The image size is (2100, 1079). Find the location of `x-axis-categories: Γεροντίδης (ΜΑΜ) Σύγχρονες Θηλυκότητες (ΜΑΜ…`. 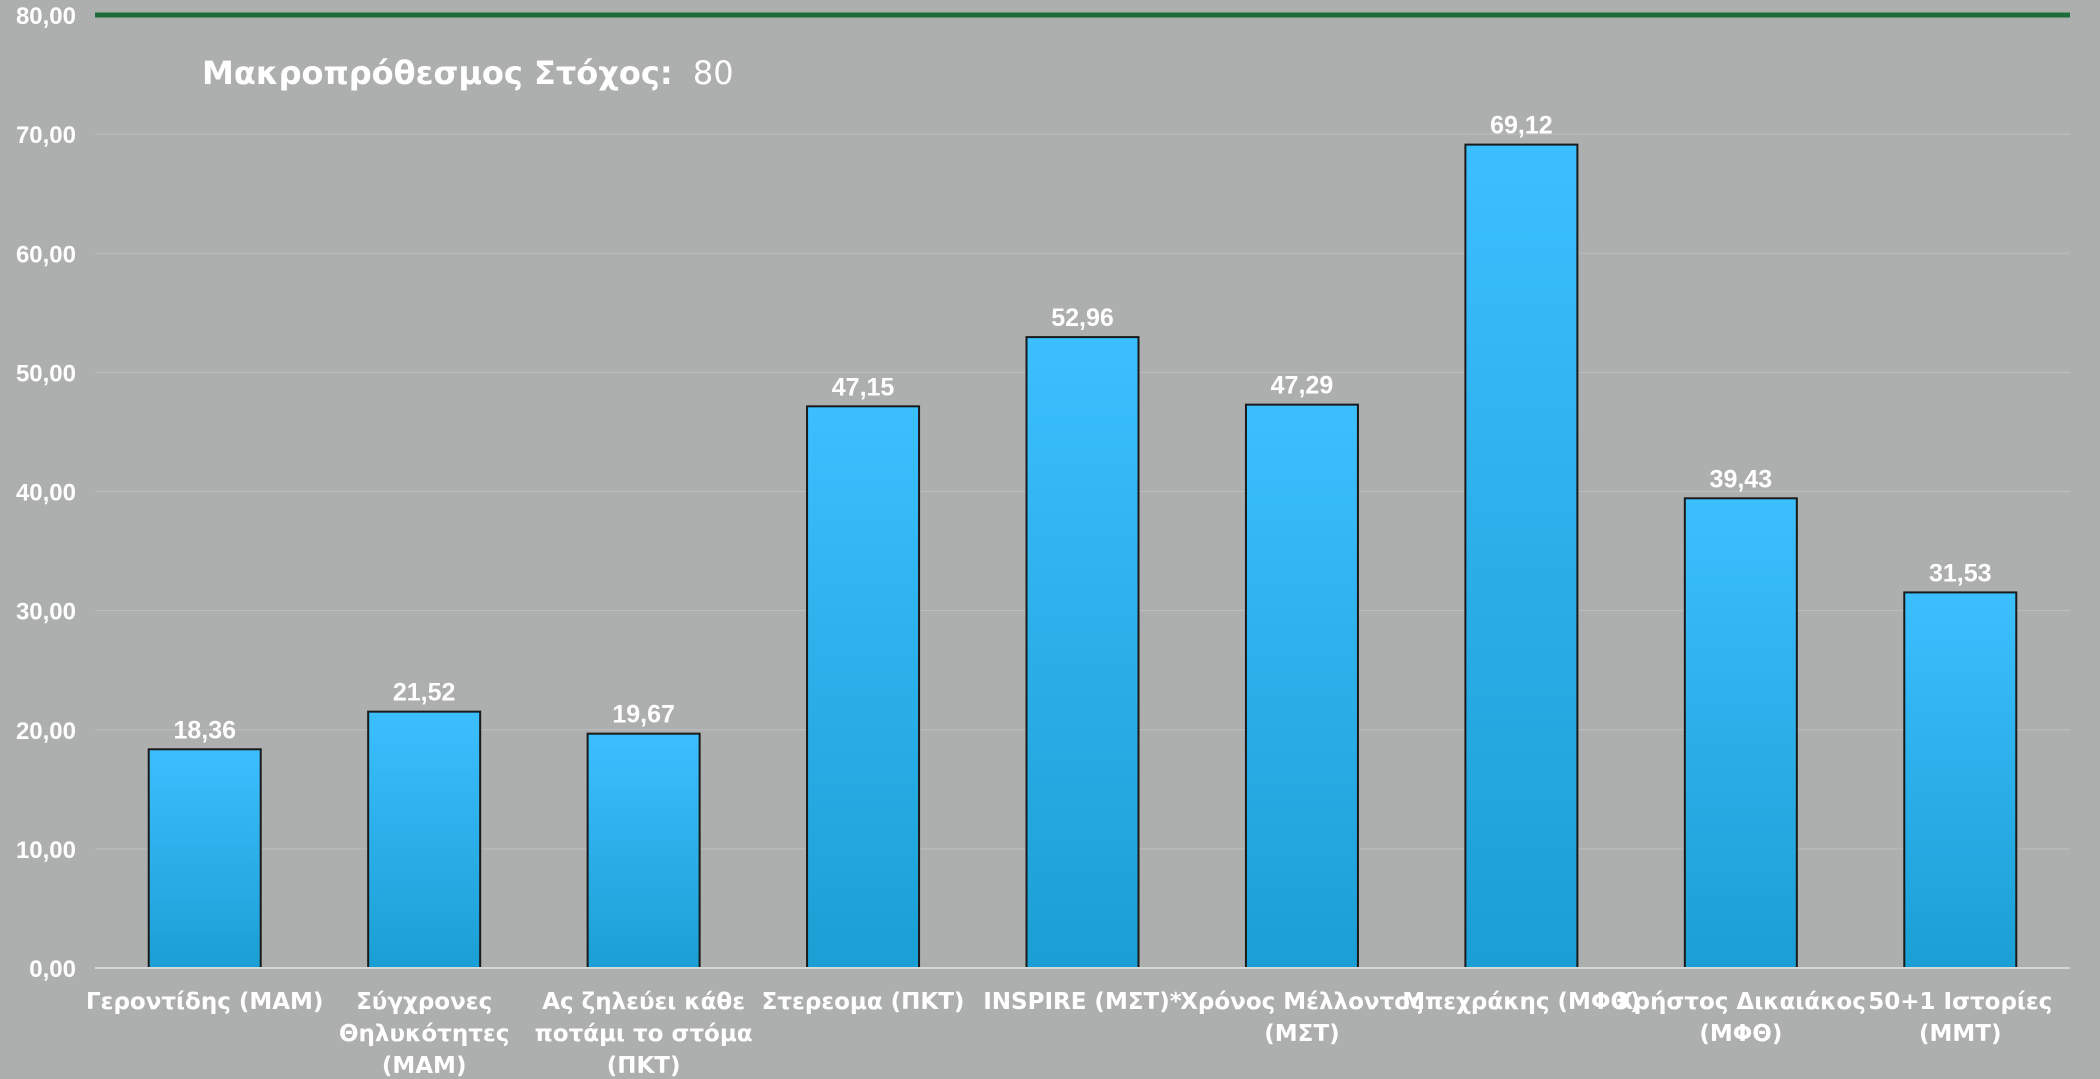

x-axis-categories: Γεροντίδης (ΜΑΜ) Σύγχρονες Θηλυκότητες (ΜΑΜ… is located at coordinates (1069, 1034).